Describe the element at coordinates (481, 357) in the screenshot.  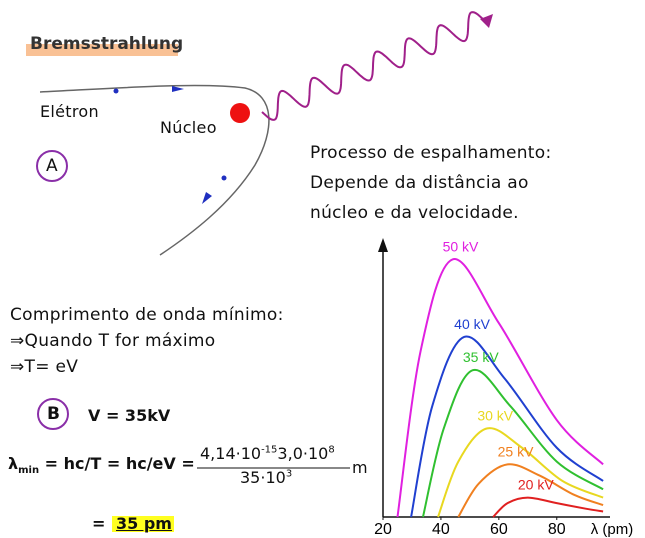
I see `curve-label: 35 kV` at that location.